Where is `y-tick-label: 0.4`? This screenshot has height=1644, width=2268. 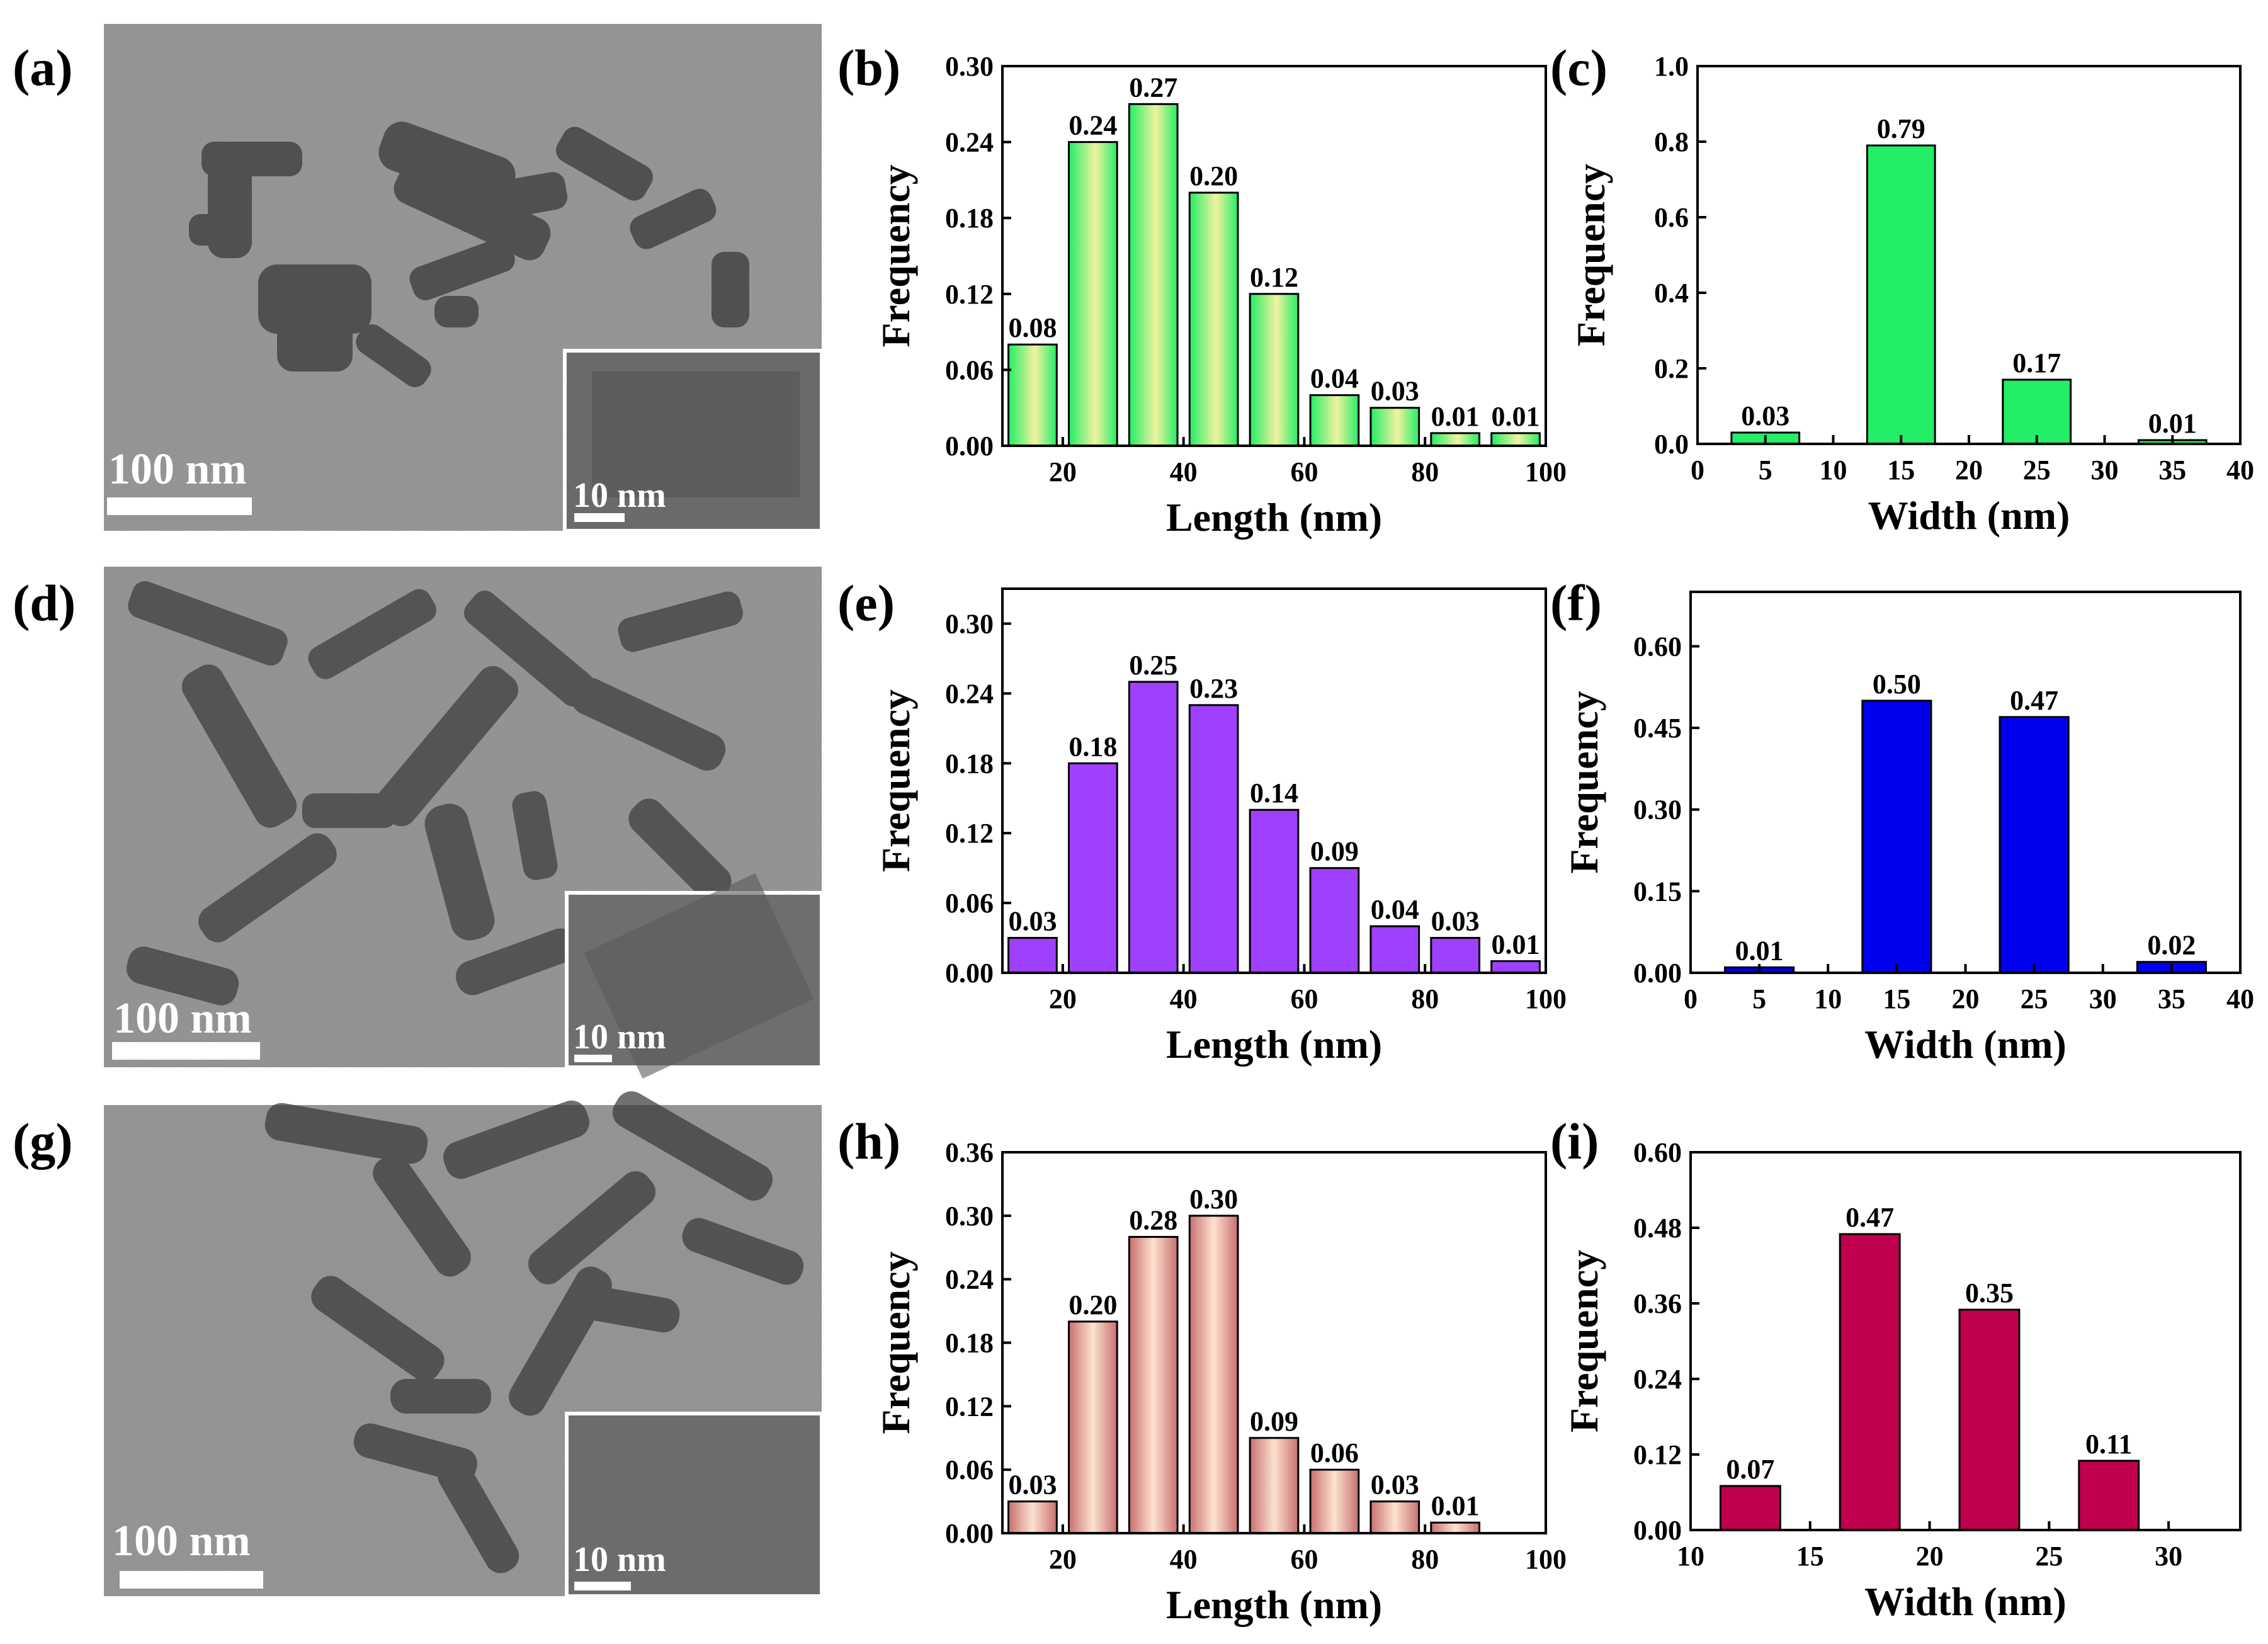 y-tick-label: 0.4 is located at coordinates (1671, 293).